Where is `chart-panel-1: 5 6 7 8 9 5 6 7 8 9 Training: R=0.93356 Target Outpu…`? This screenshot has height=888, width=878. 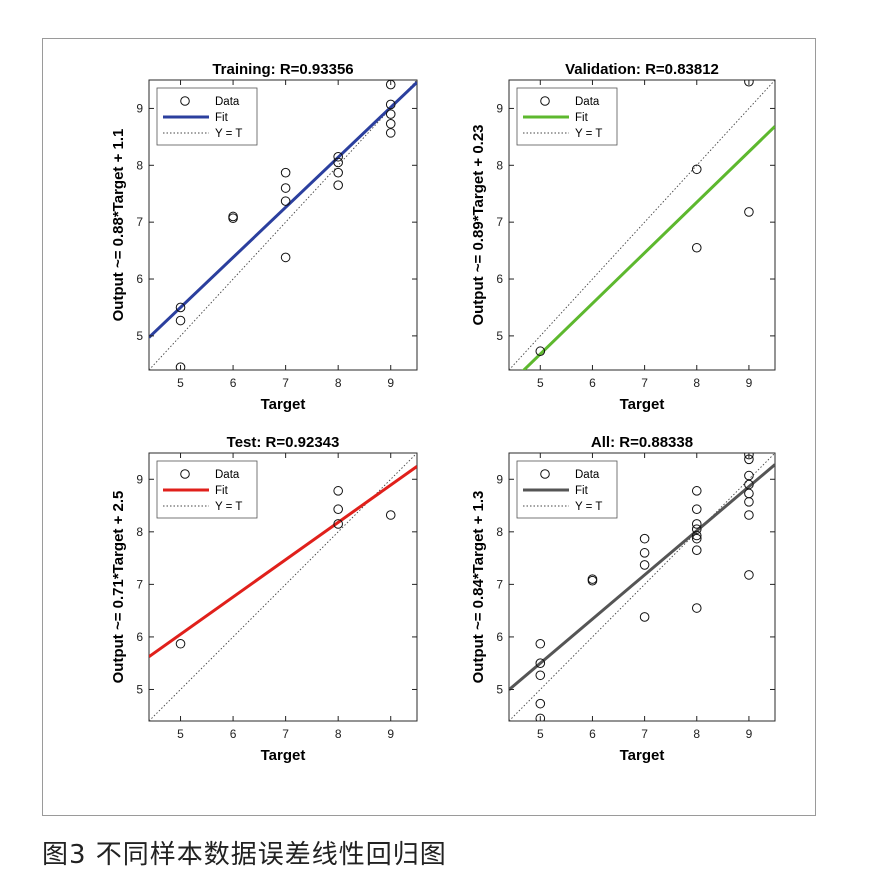
chart-panel-1: 5 6 7 8 9 5 6 7 8 9 Training: R=0.93356 Target Outpu… is located at coordinates (264, 237).